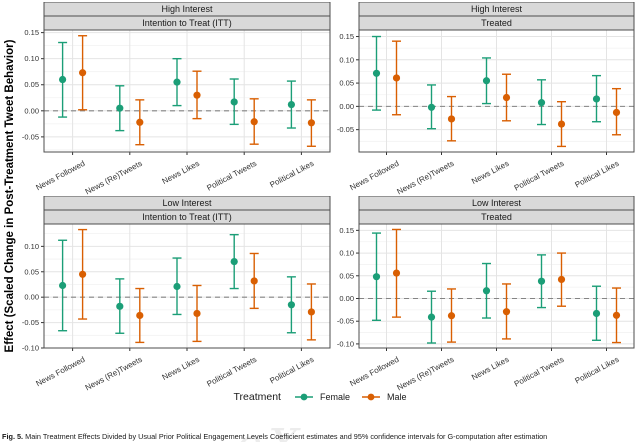 The image size is (640, 442). I want to click on female-pointrange-key-icon, so click(303, 397).